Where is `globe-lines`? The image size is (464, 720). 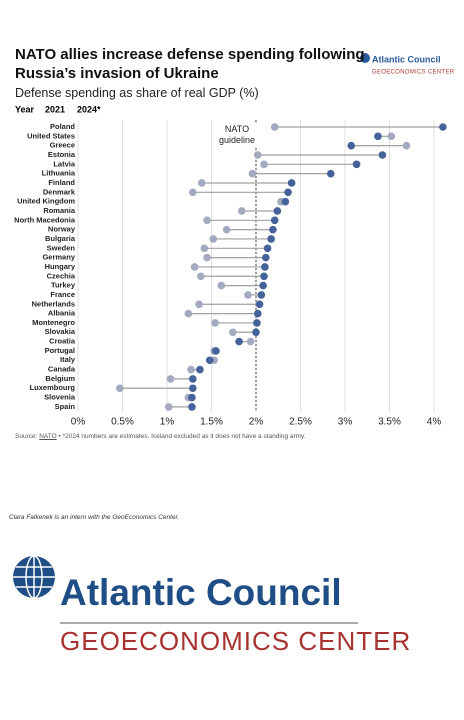 globe-lines is located at coordinates (34, 577).